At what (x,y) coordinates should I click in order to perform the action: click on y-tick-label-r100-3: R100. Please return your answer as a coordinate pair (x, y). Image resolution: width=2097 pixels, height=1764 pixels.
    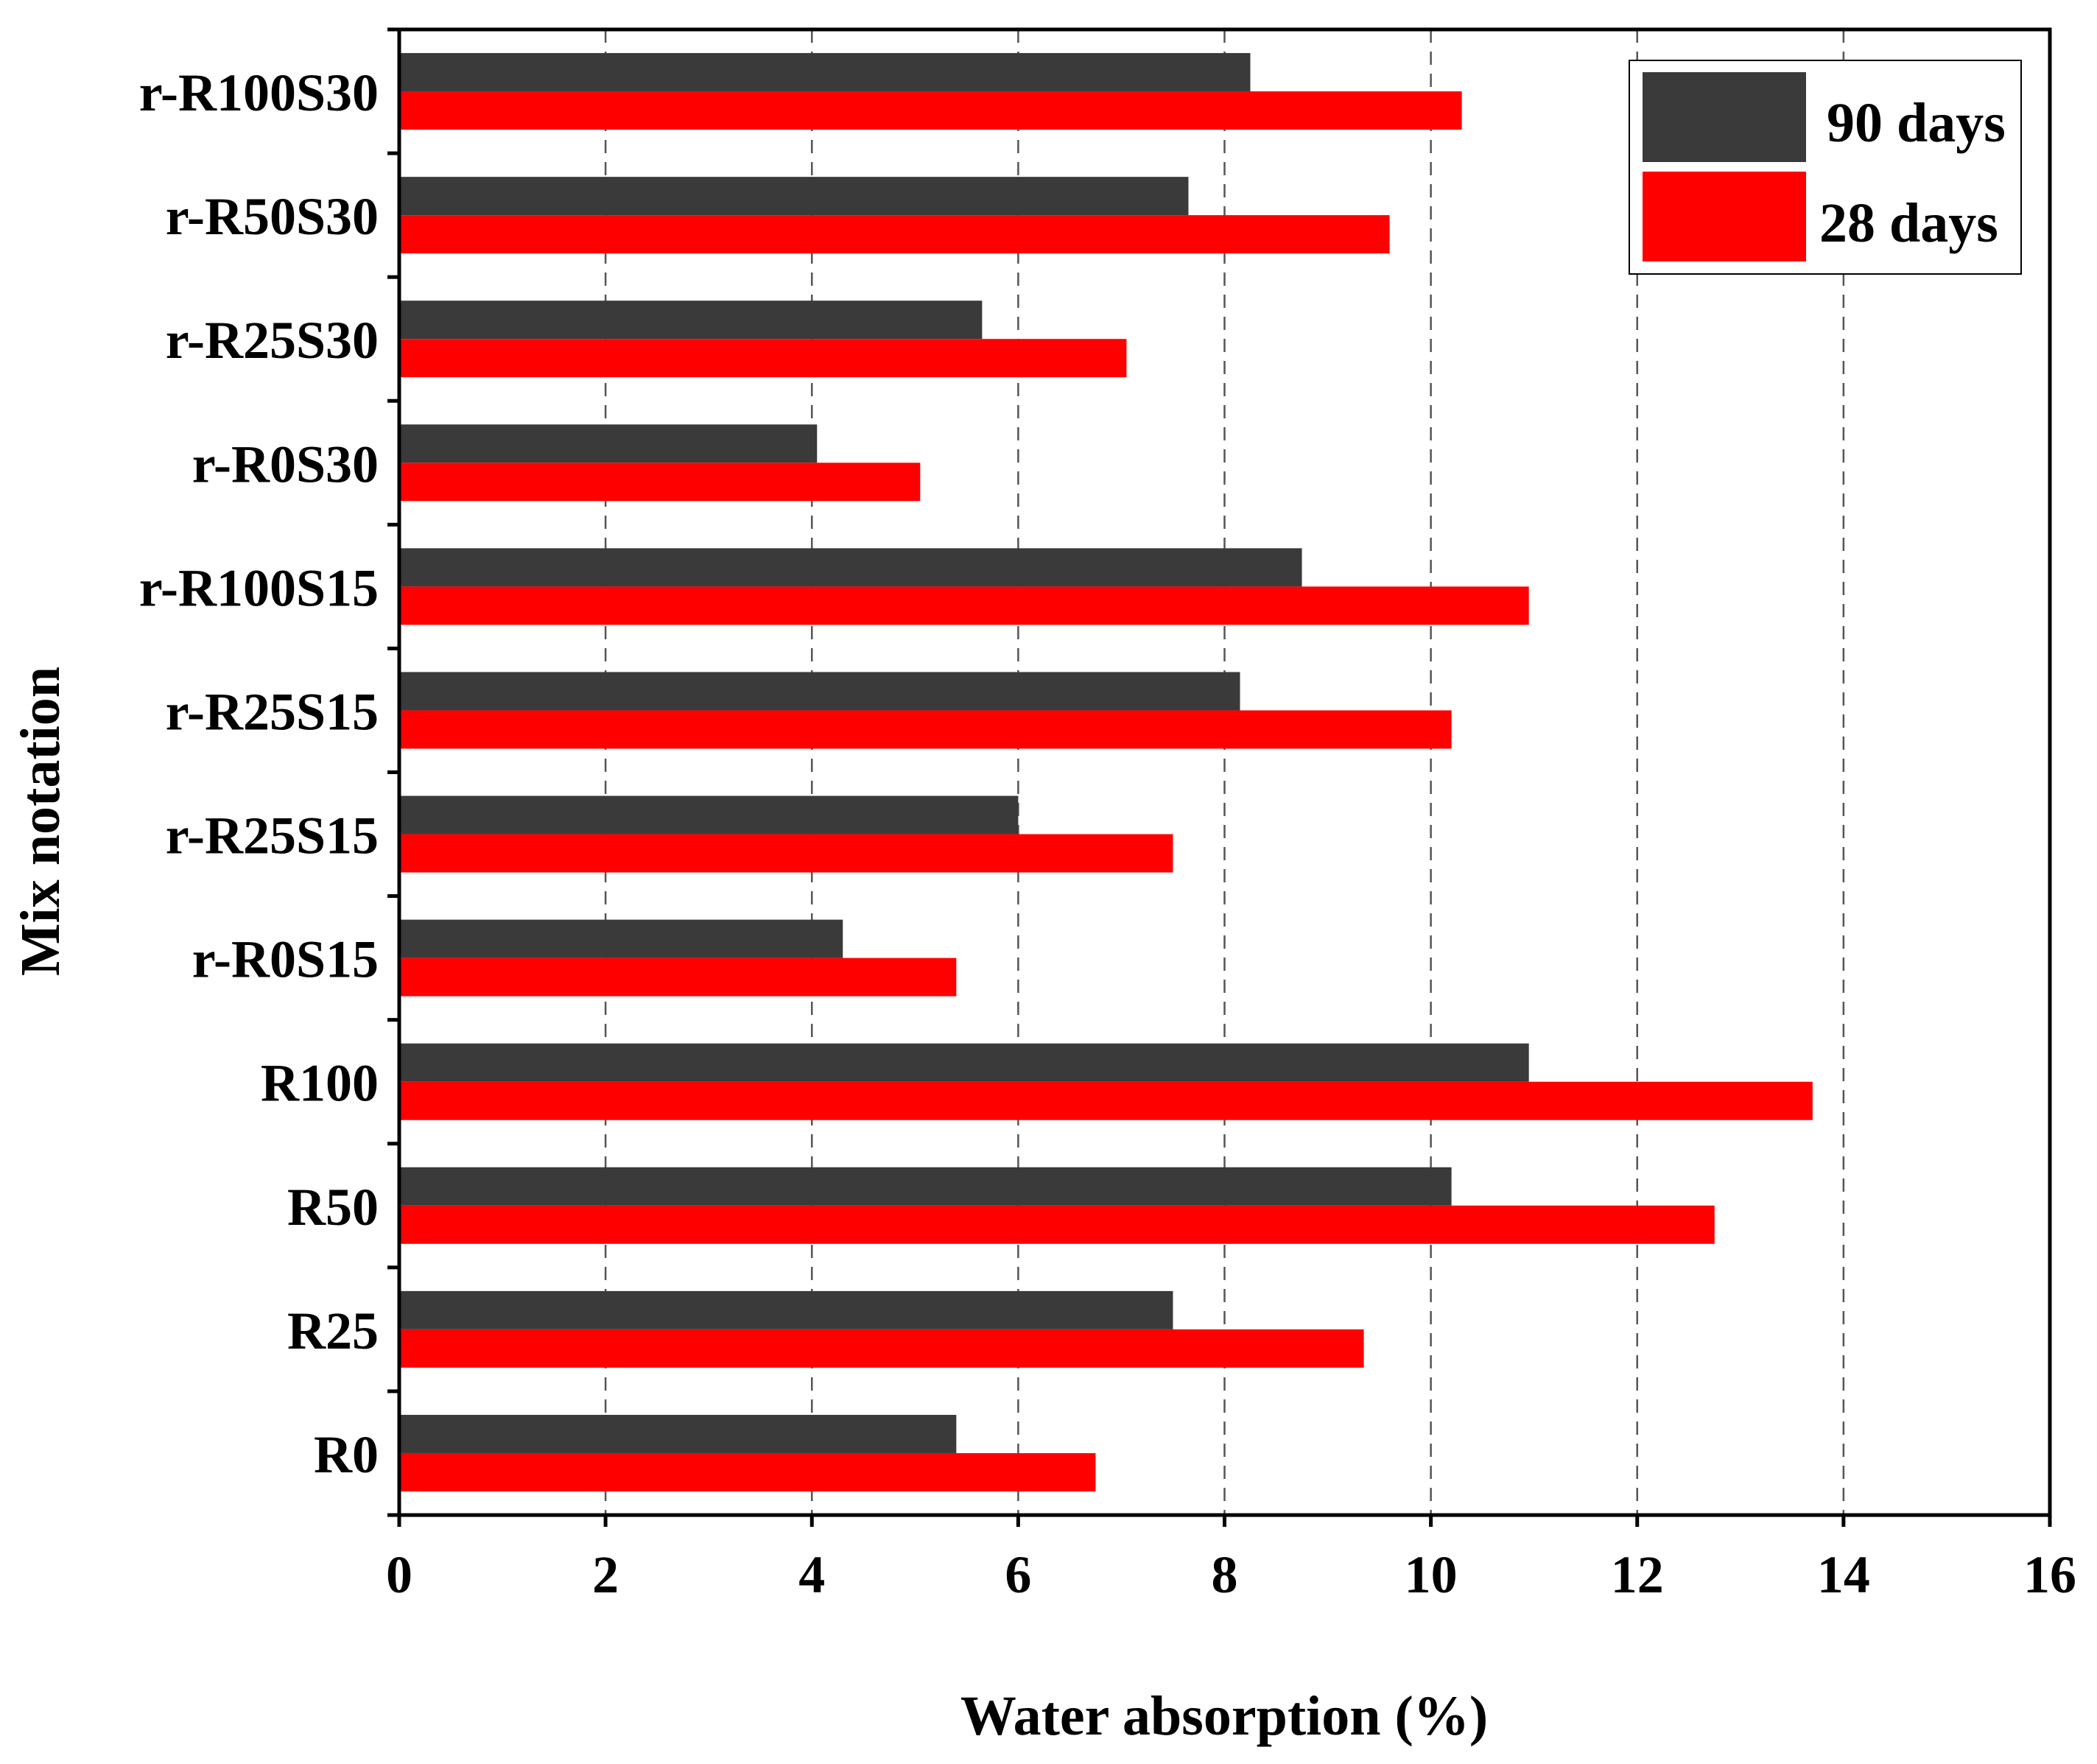
    Looking at the image, I should click on (320, 1083).